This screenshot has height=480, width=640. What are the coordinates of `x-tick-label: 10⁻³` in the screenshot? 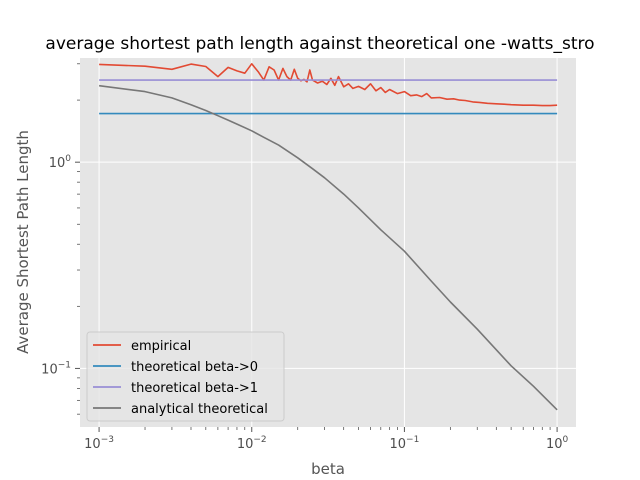 It's located at (99, 443).